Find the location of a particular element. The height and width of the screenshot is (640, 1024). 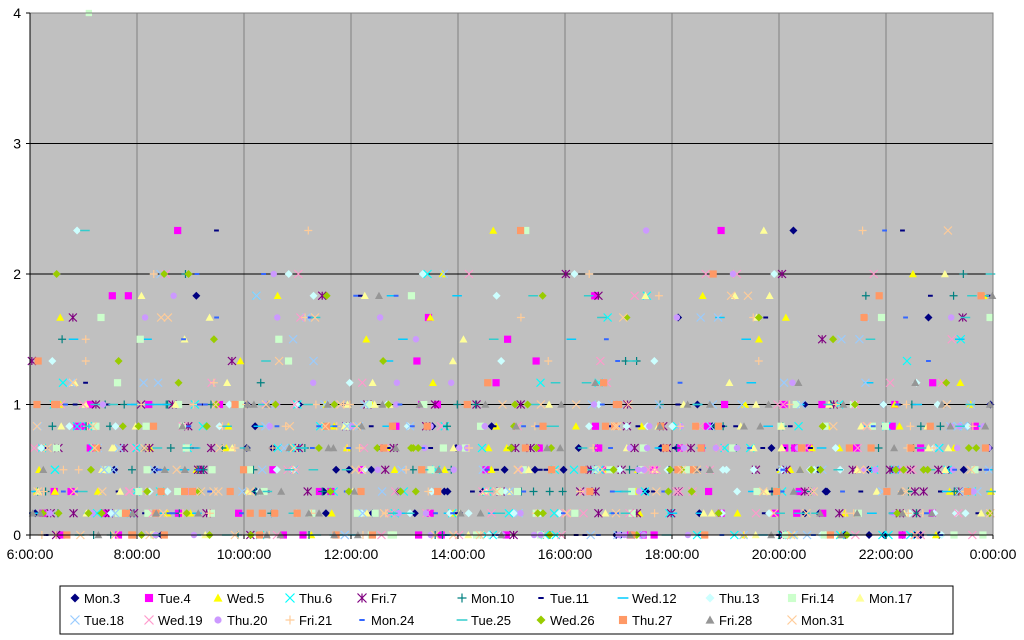

y-tick-label: 1 is located at coordinates (17, 405).